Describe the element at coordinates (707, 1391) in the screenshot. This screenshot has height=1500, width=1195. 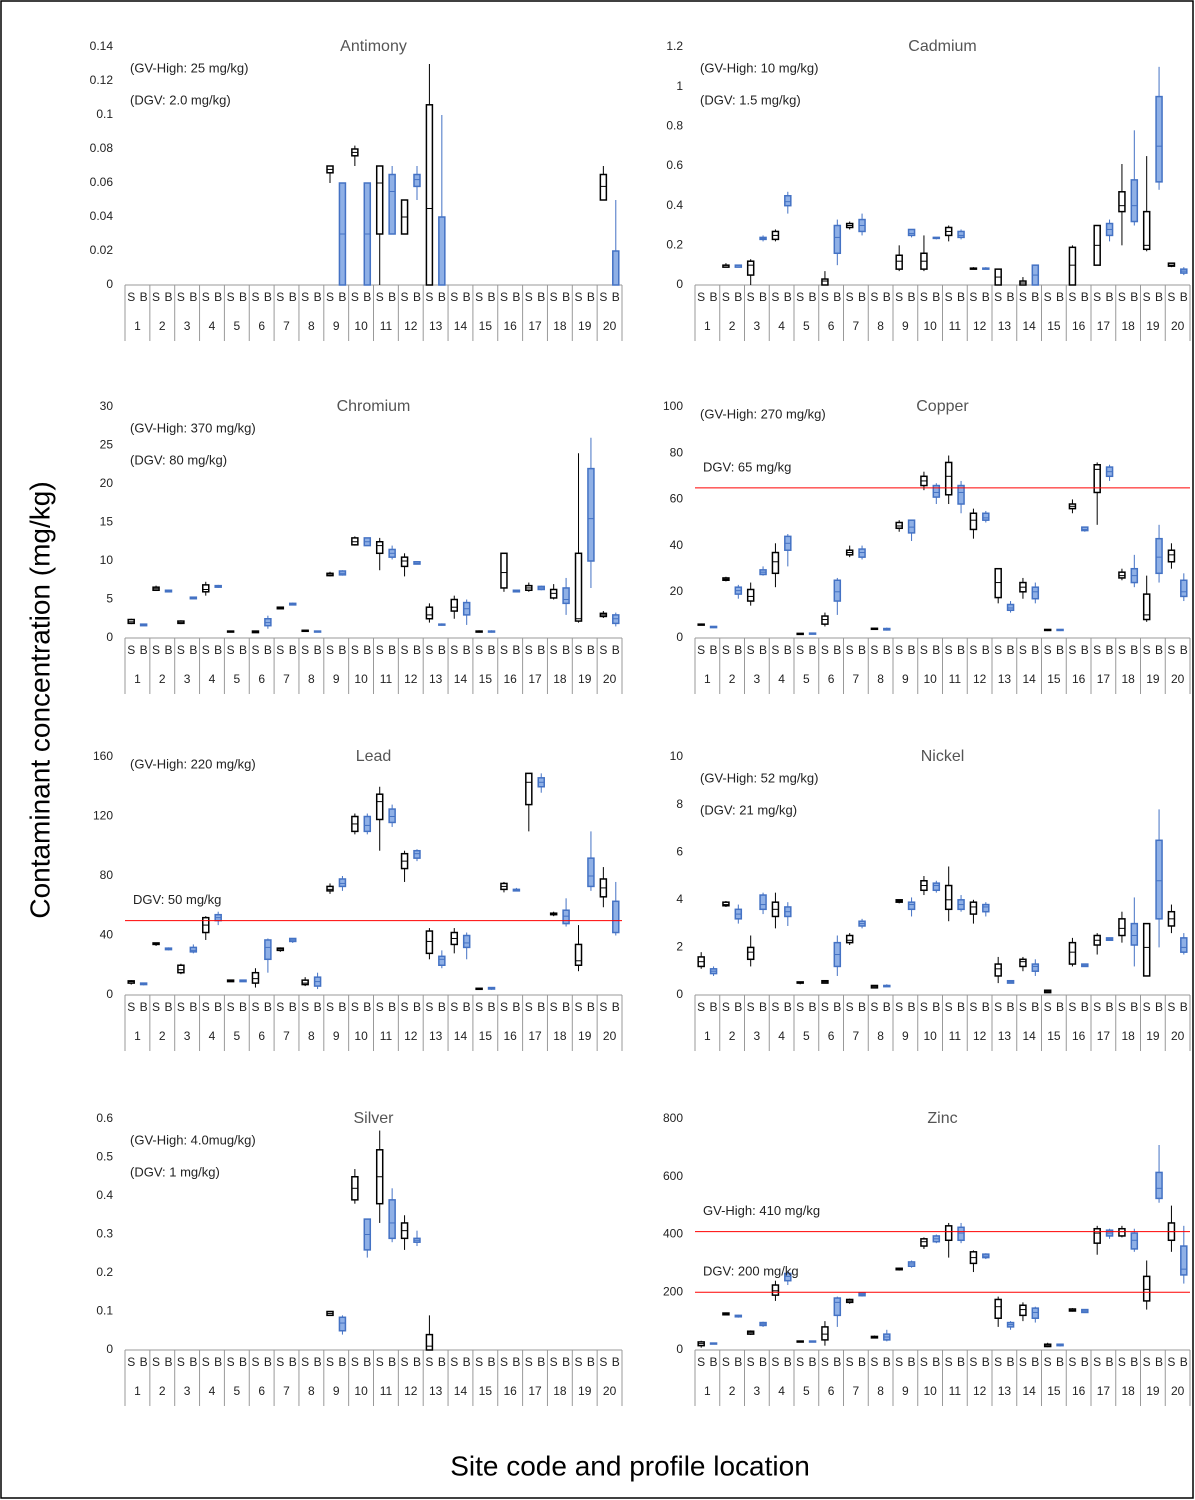
I see `x-tick-label: 1` at that location.